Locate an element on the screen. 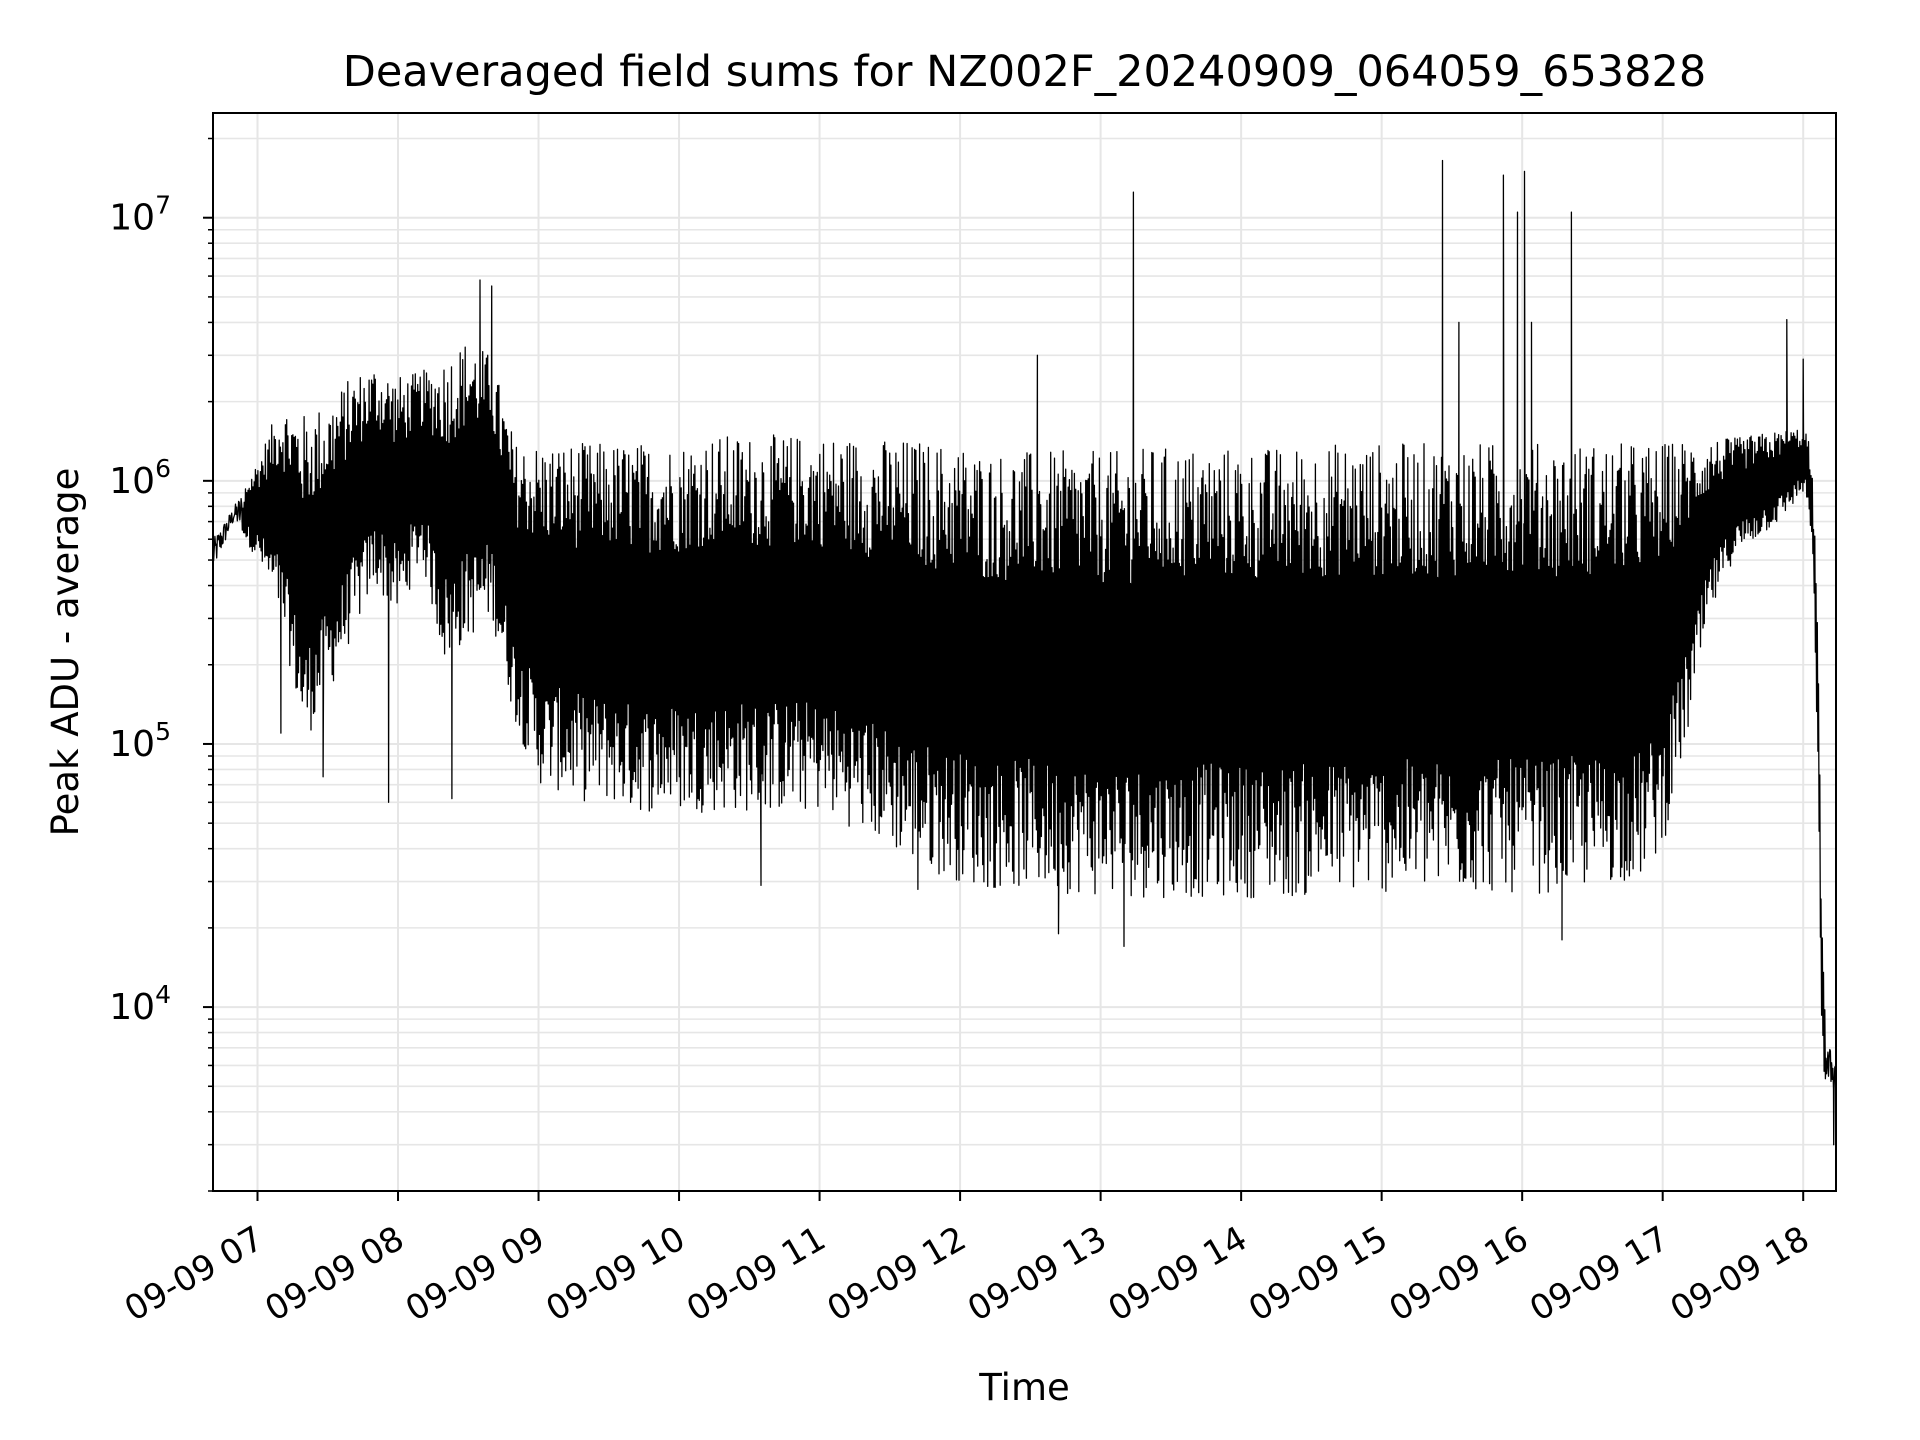  x-axis-label: Time is located at coordinates (1024, 1387).